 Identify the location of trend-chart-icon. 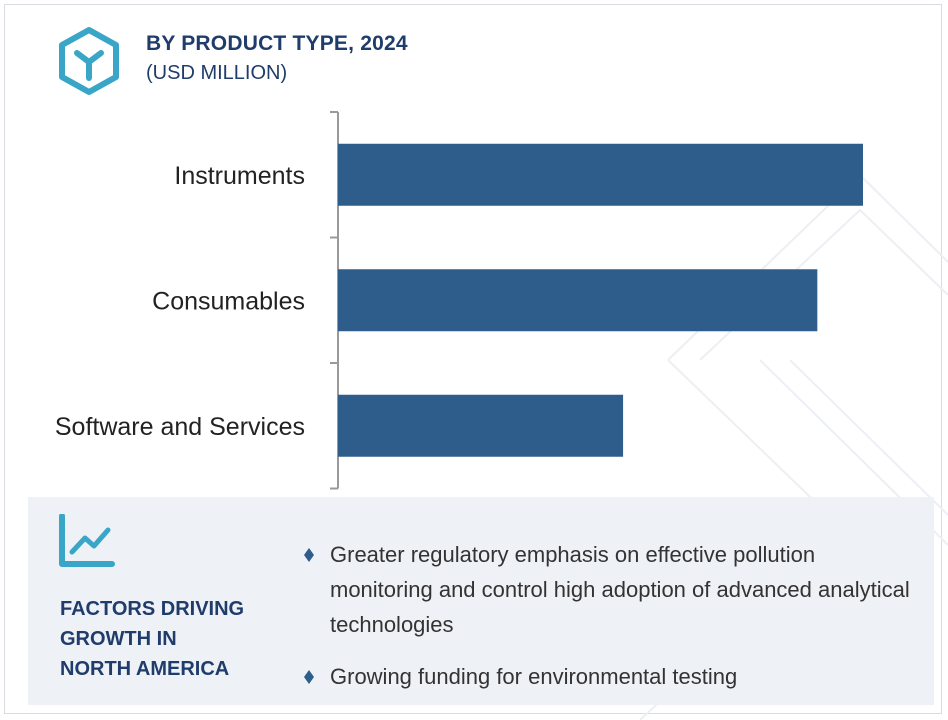
(87, 540).